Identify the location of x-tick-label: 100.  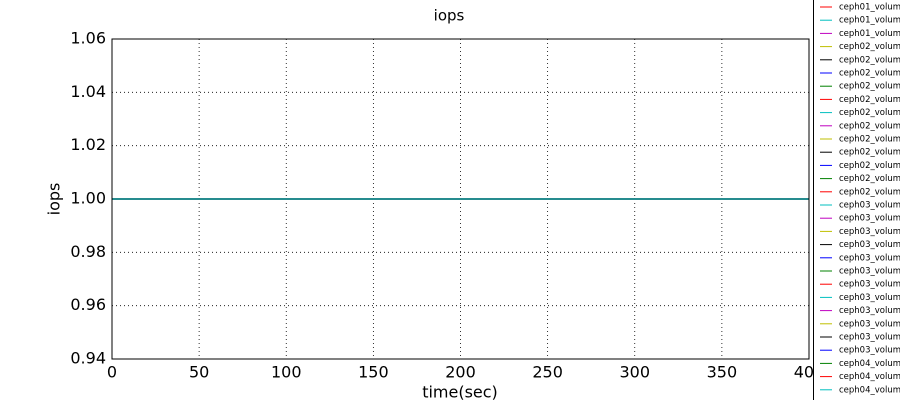
(286, 372).